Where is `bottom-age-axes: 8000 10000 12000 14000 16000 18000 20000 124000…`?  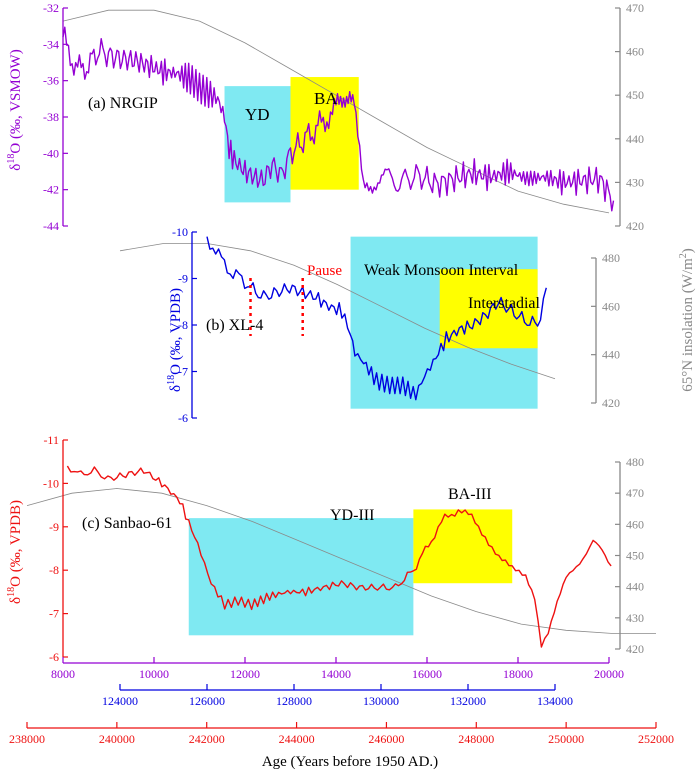
bottom-age-axes: 8000 10000 12000 14000 16000 18000 20000 124000… is located at coordinates (341, 701).